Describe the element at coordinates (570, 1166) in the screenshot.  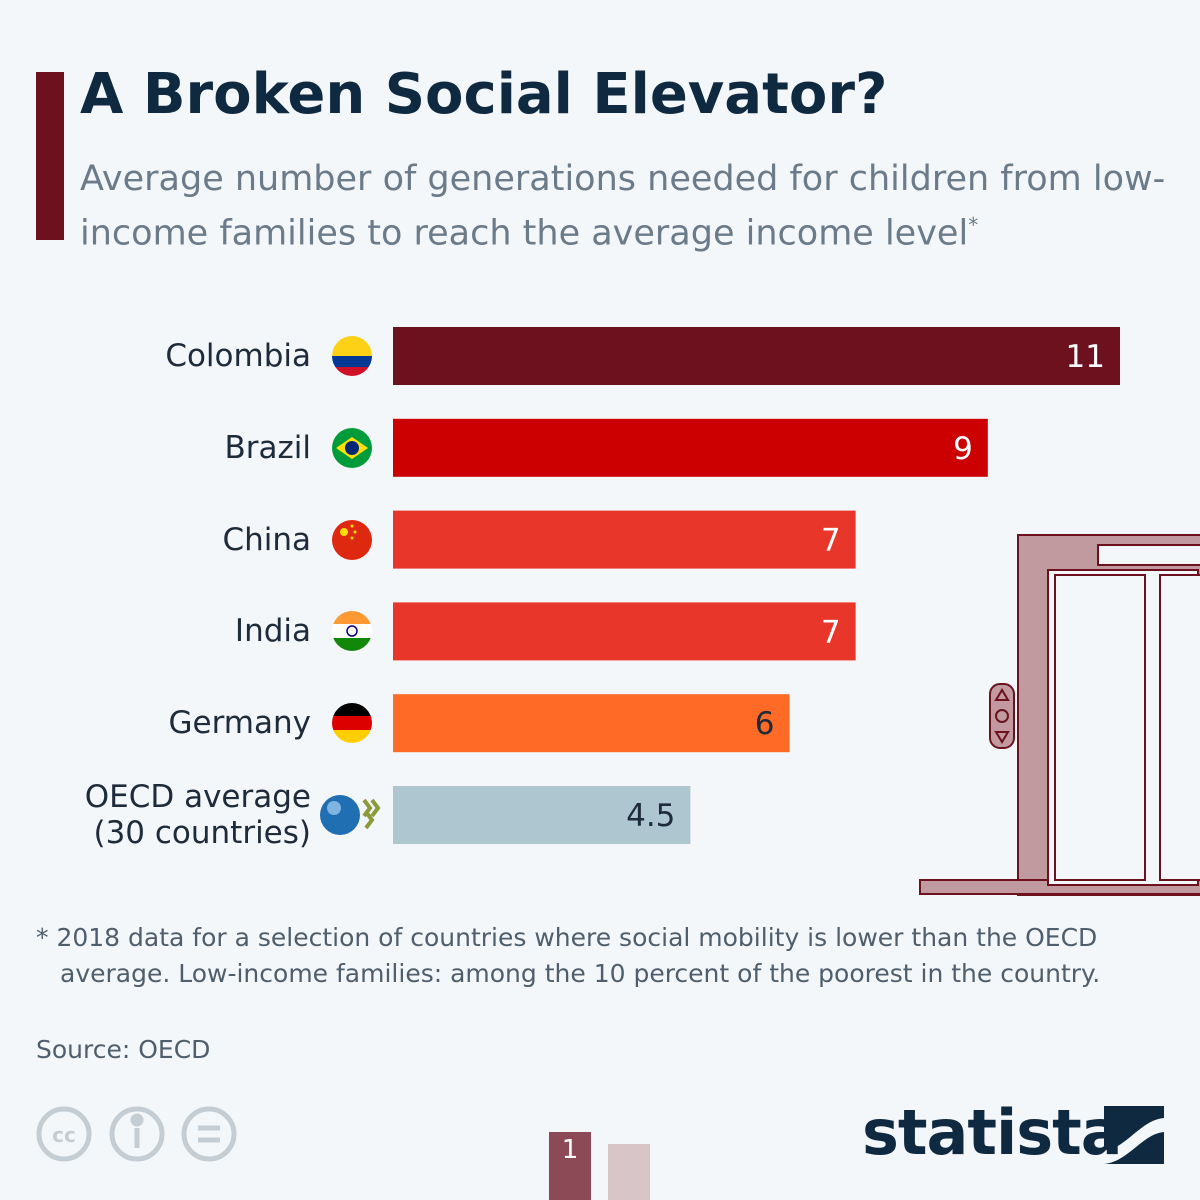
I see `page-indicator-active` at that location.